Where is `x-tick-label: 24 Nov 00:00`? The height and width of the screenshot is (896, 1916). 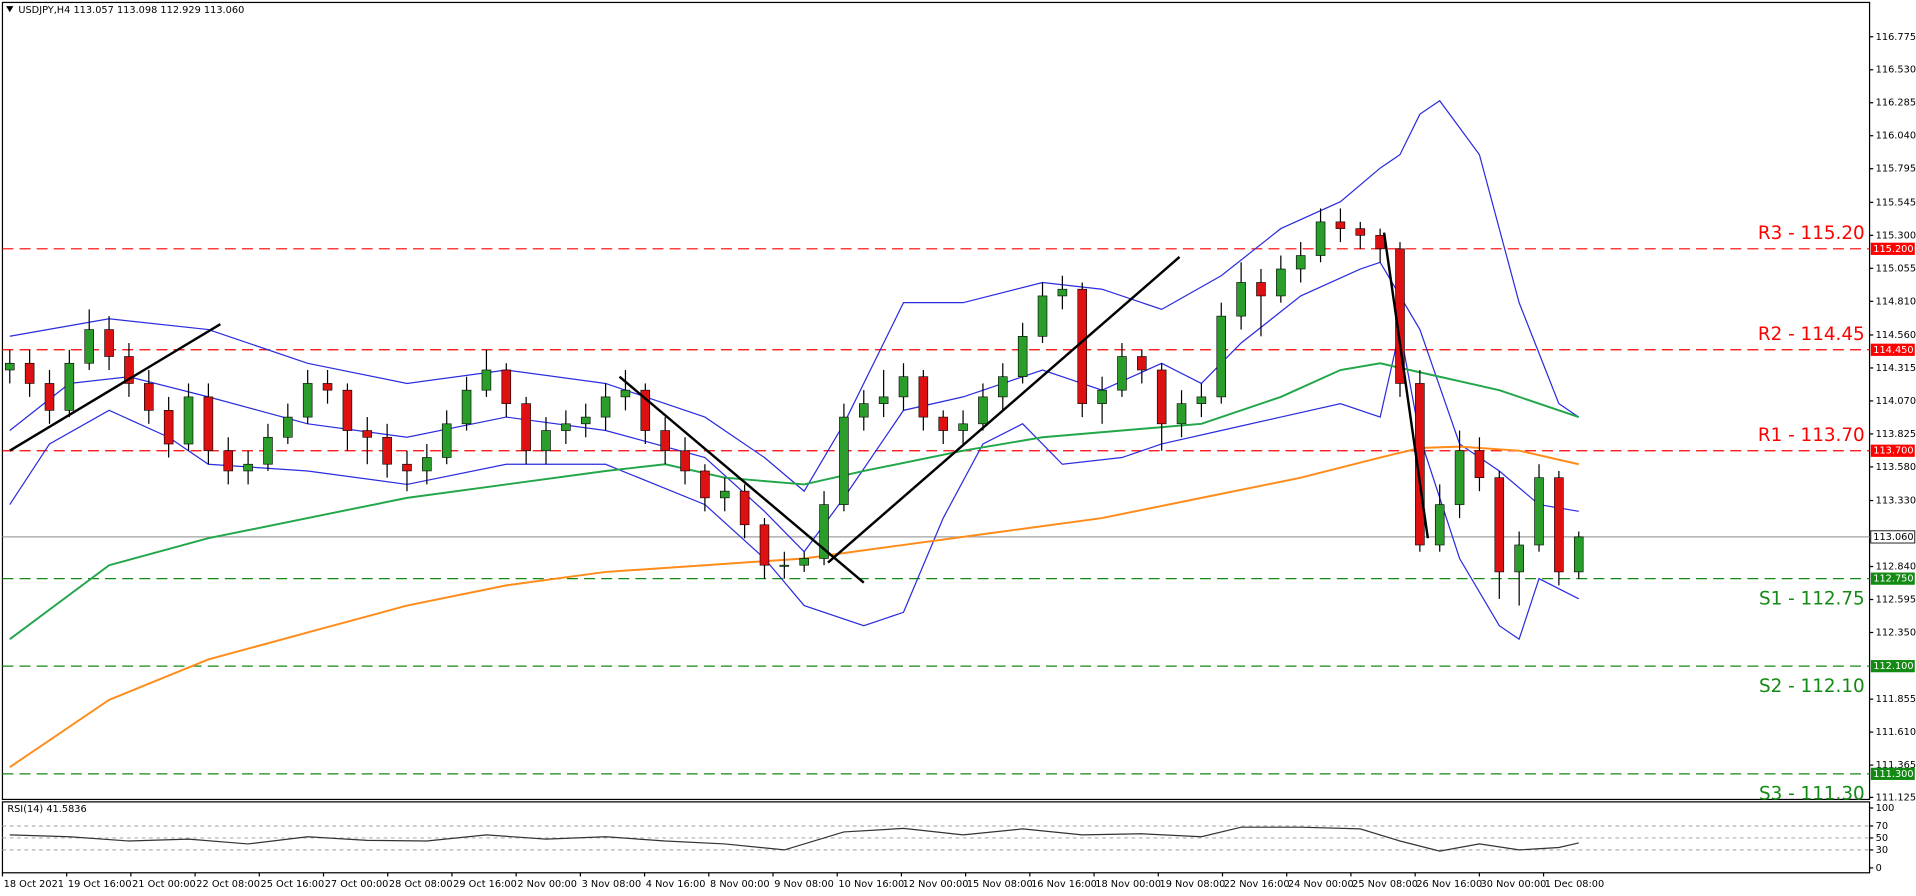 x-tick-label: 24 Nov 00:00 is located at coordinates (1321, 884).